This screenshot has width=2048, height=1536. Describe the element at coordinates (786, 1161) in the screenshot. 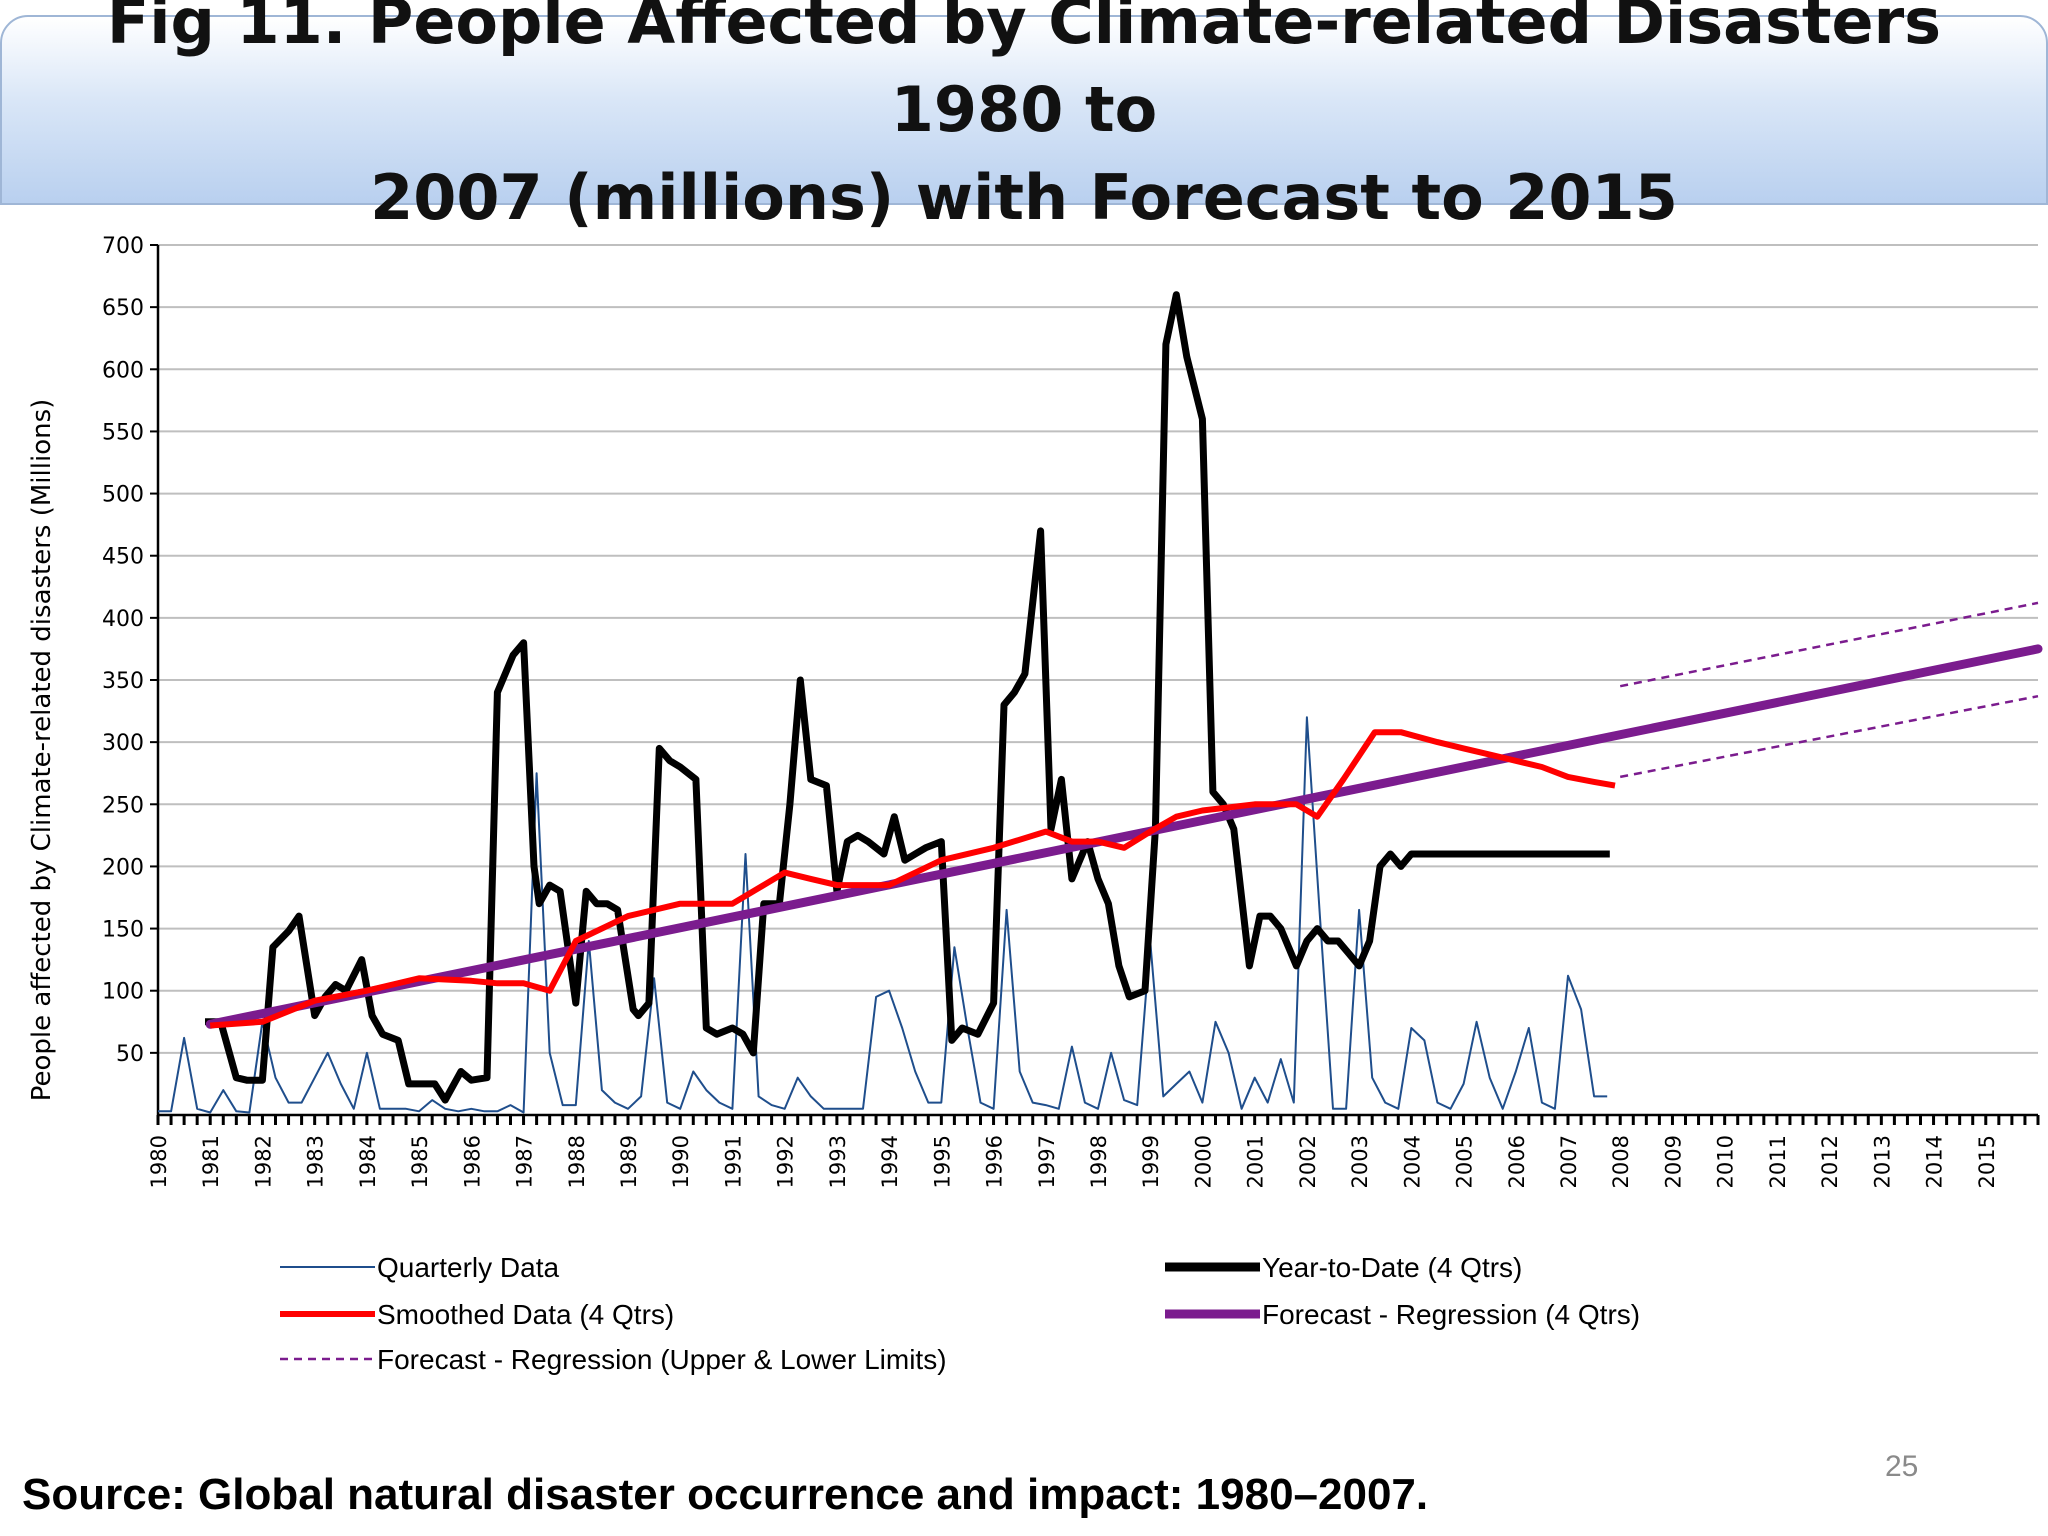

I see `x-tick-label: 1992` at that location.